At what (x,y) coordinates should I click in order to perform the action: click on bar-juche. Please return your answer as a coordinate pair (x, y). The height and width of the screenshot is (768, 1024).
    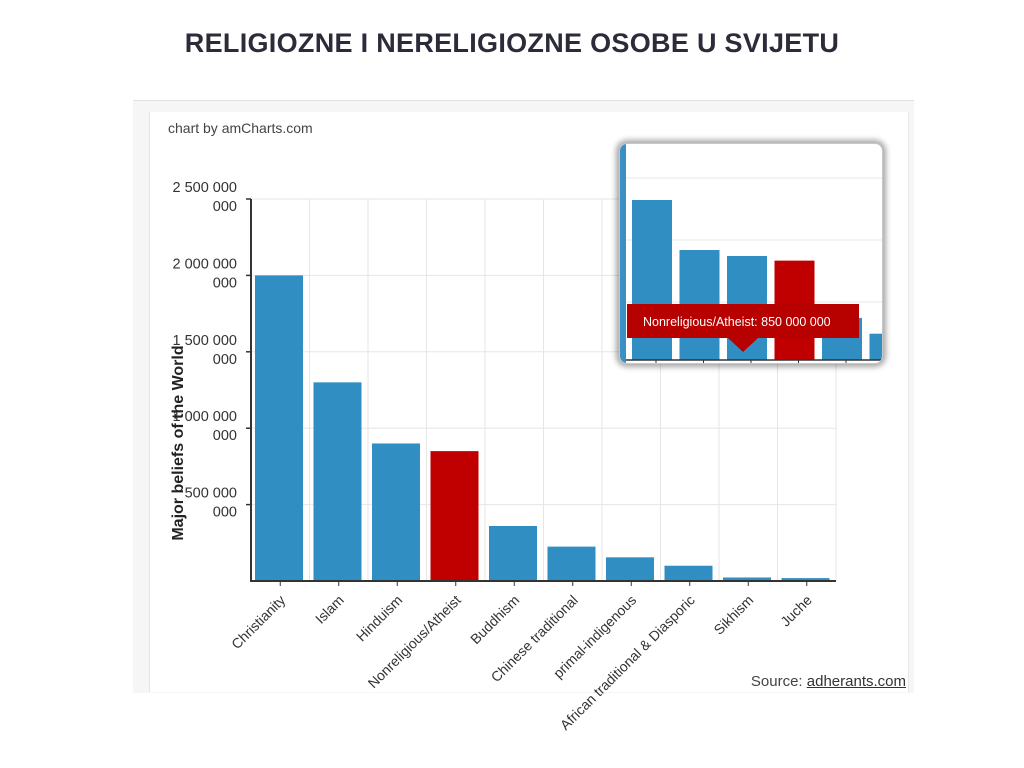
    Looking at the image, I should click on (805, 579).